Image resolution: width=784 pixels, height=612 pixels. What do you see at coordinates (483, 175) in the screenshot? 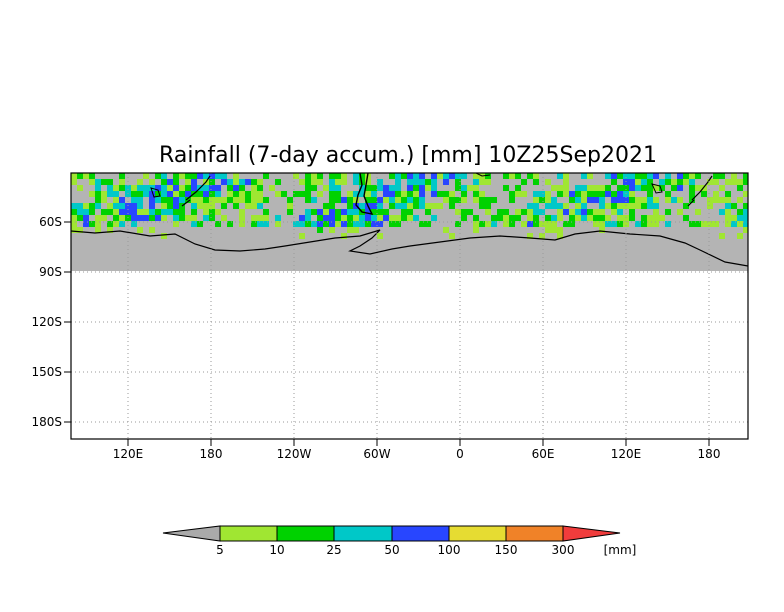
I see `africa-tip-coastline` at bounding box center [483, 175].